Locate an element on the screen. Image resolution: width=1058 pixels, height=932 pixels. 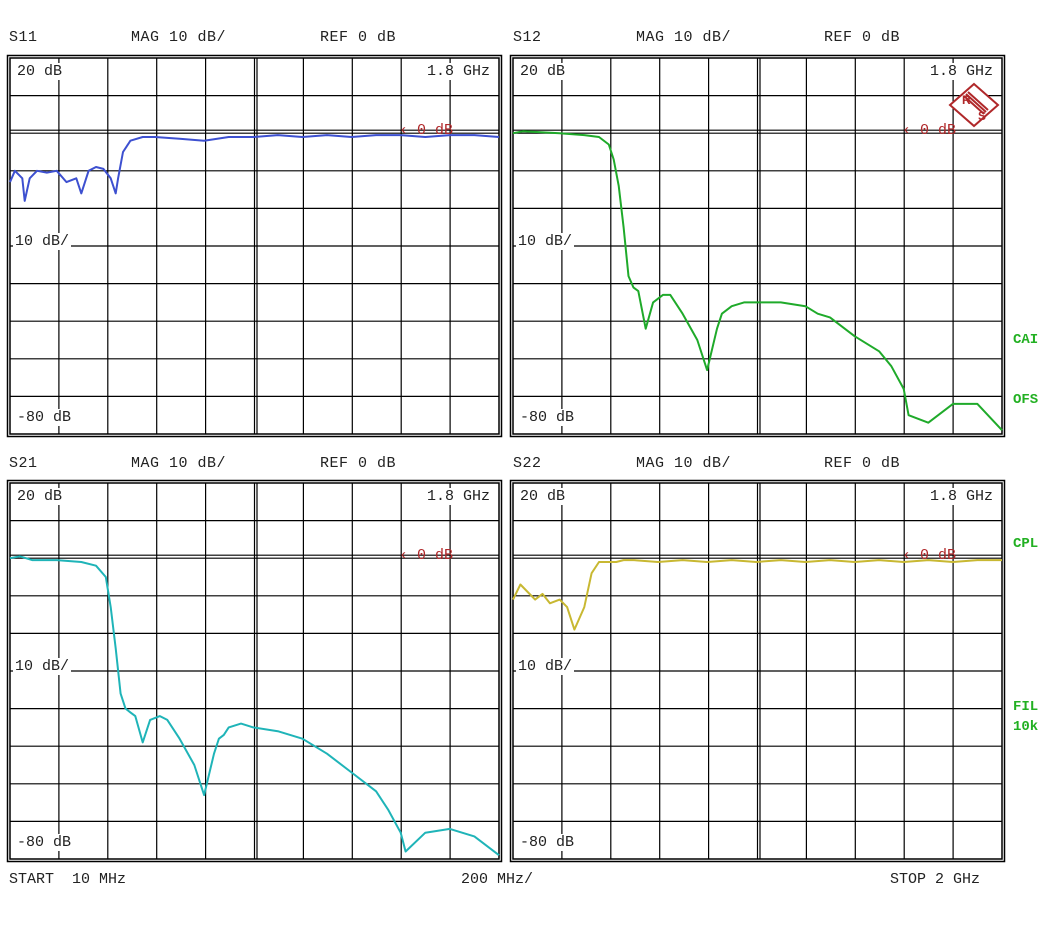
offset-status-label: OFS is located at coordinates (1026, 400).